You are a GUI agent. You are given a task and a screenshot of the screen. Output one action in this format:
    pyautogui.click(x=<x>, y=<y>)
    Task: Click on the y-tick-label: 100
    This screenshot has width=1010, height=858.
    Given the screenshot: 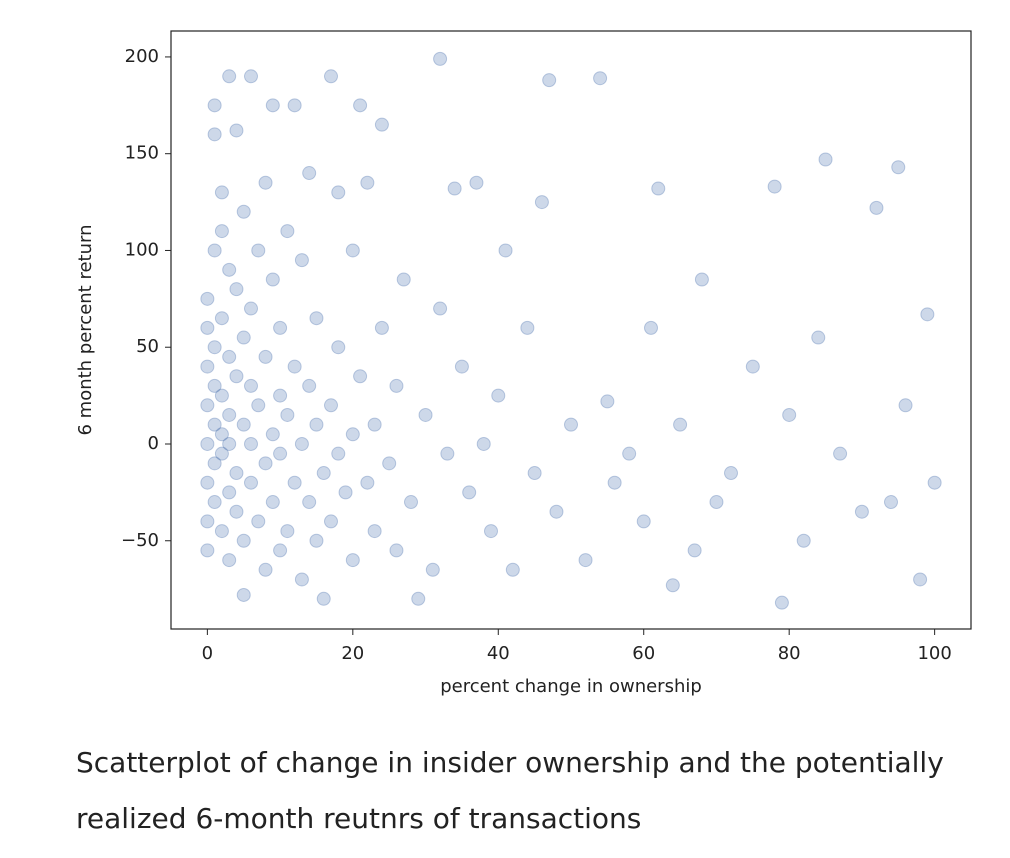 What is the action you would take?
    pyautogui.click(x=142, y=249)
    